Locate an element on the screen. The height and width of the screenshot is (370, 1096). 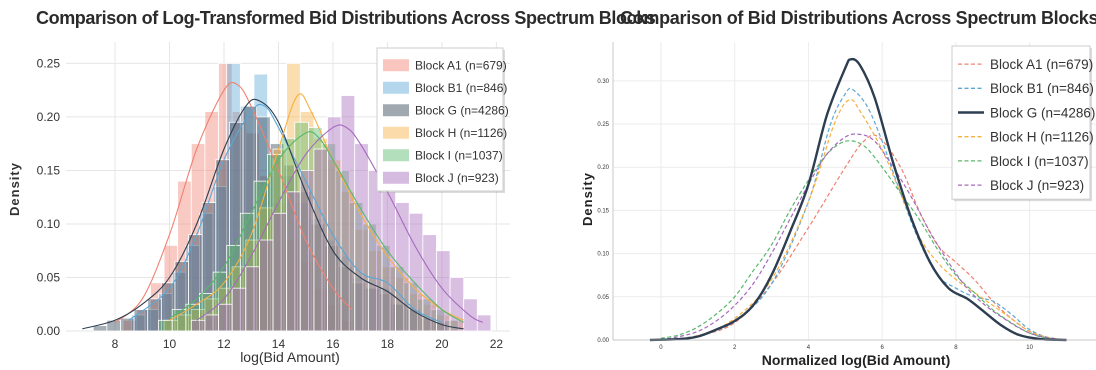
right-y-tick-label: 0.25 is located at coordinates (603, 125).